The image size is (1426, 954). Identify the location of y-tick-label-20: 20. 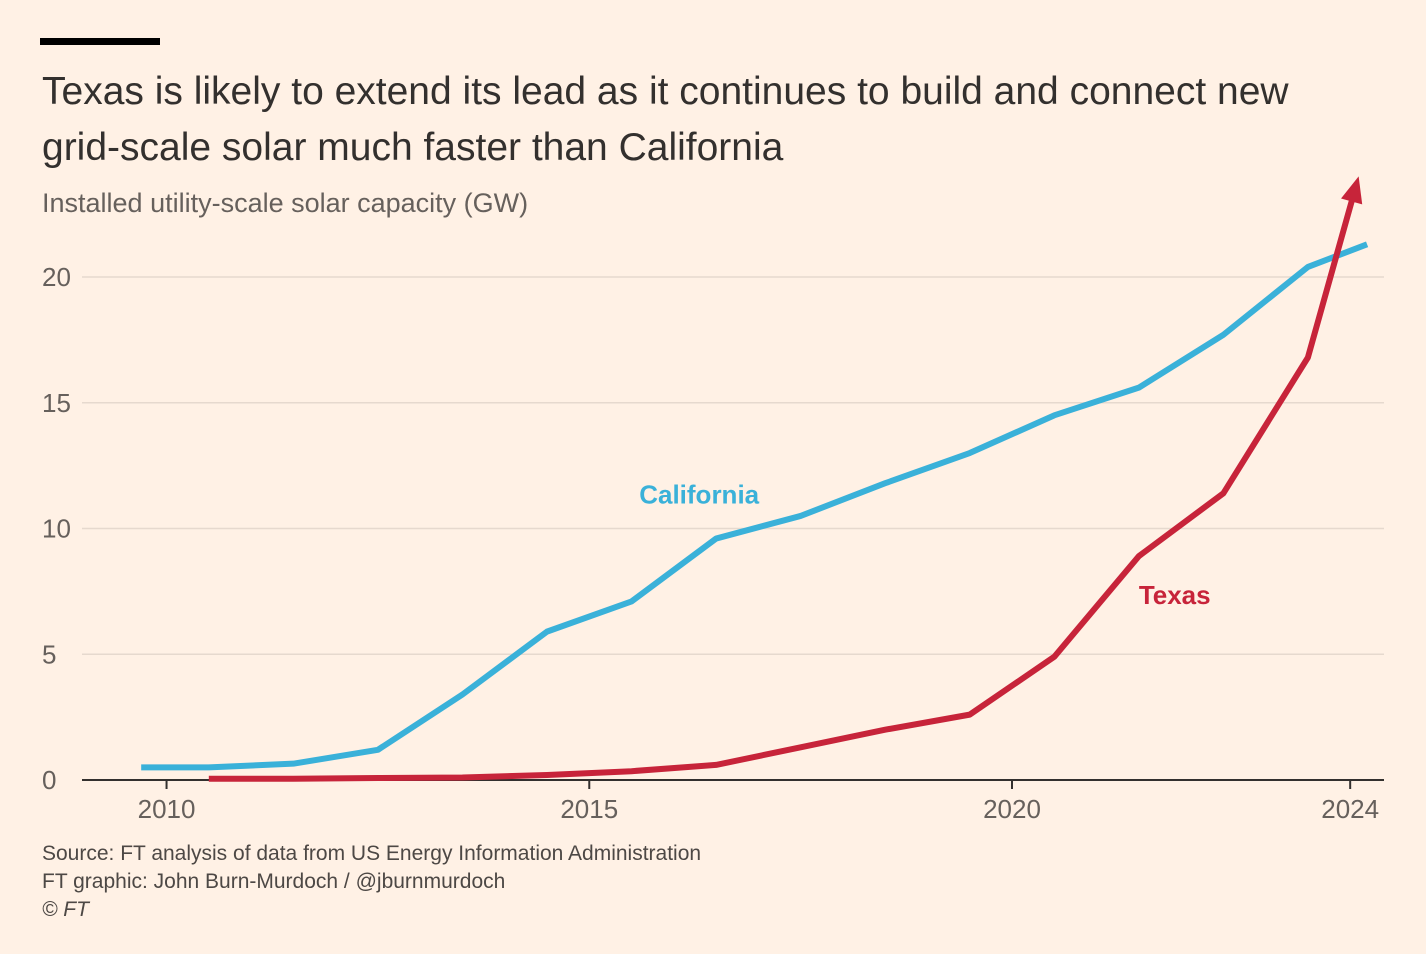
(56, 277).